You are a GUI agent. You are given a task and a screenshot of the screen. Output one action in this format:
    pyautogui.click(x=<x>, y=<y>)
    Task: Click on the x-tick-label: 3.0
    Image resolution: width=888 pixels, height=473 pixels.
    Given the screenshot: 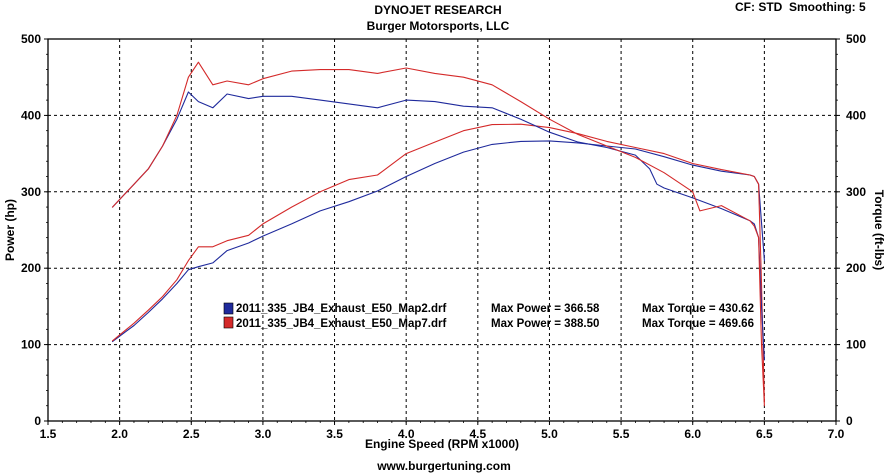 What is the action you would take?
    pyautogui.click(x=263, y=434)
    